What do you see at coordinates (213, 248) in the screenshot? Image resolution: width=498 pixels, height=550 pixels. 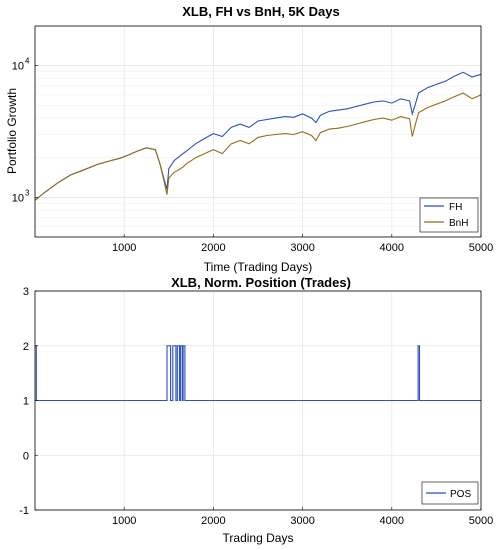 I see `top-x-tick-label: 2000` at bounding box center [213, 248].